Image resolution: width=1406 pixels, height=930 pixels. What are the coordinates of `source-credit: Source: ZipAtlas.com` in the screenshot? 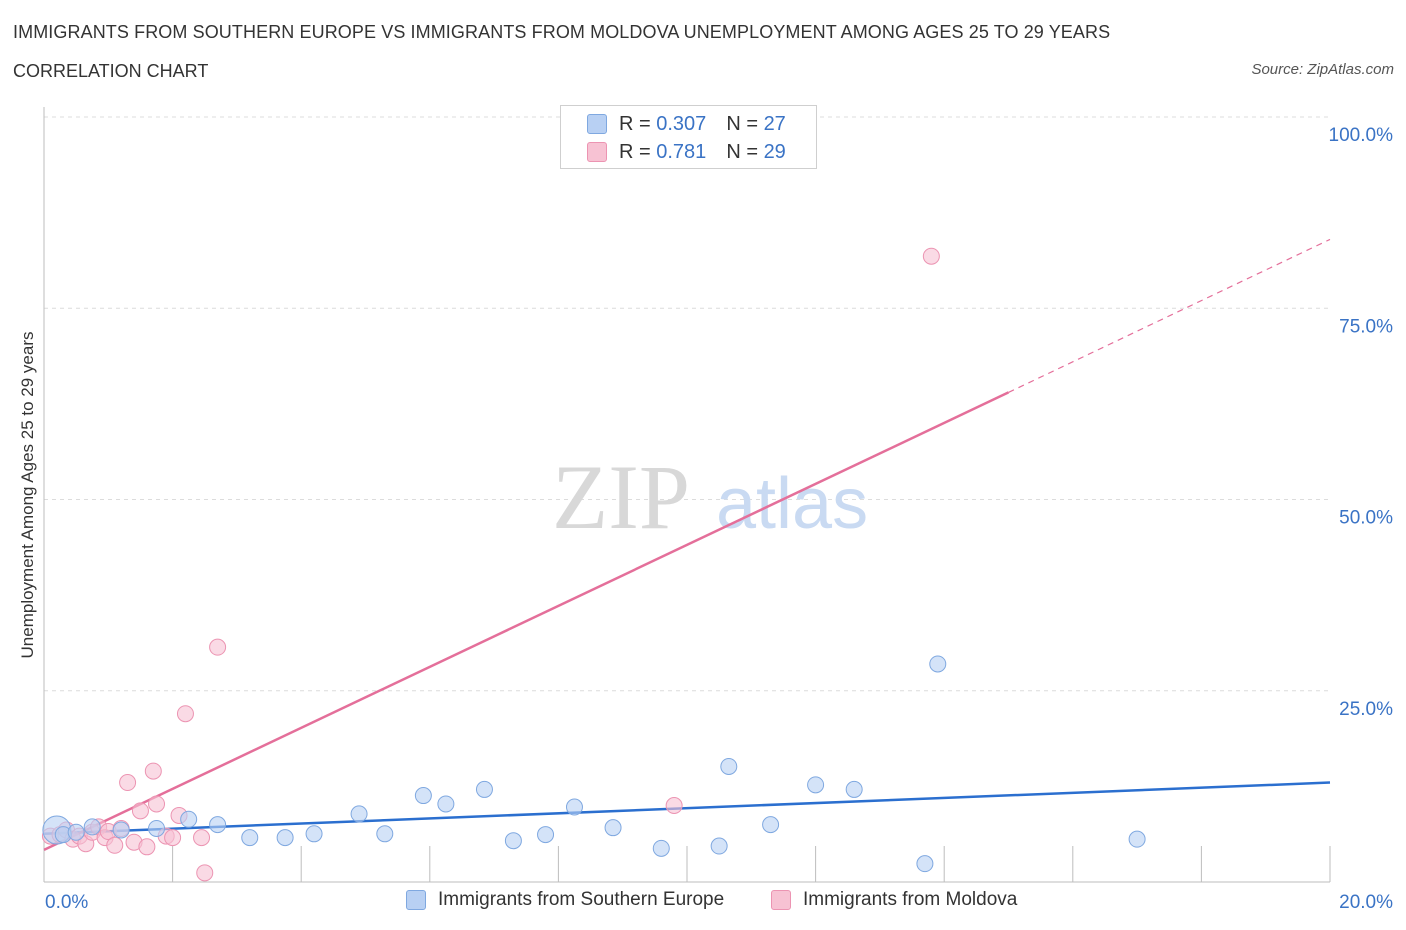 It's located at (1322, 69).